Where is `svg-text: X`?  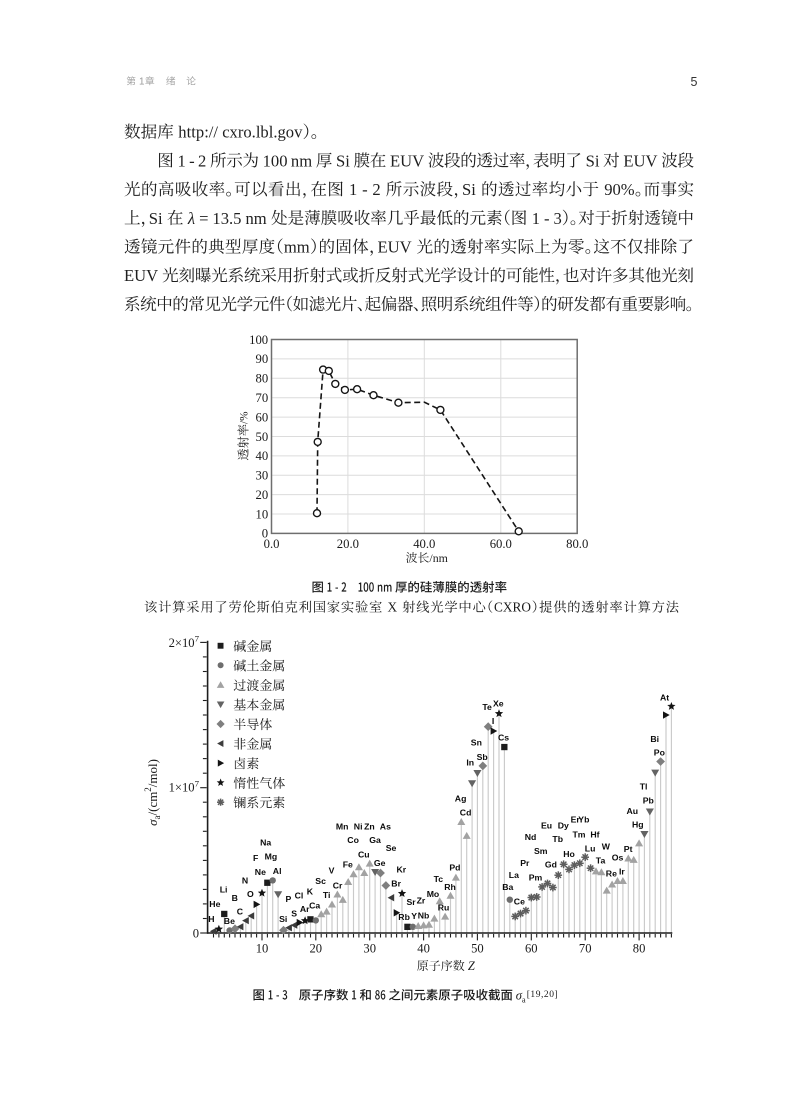 svg-text: X is located at coordinates (393, 607).